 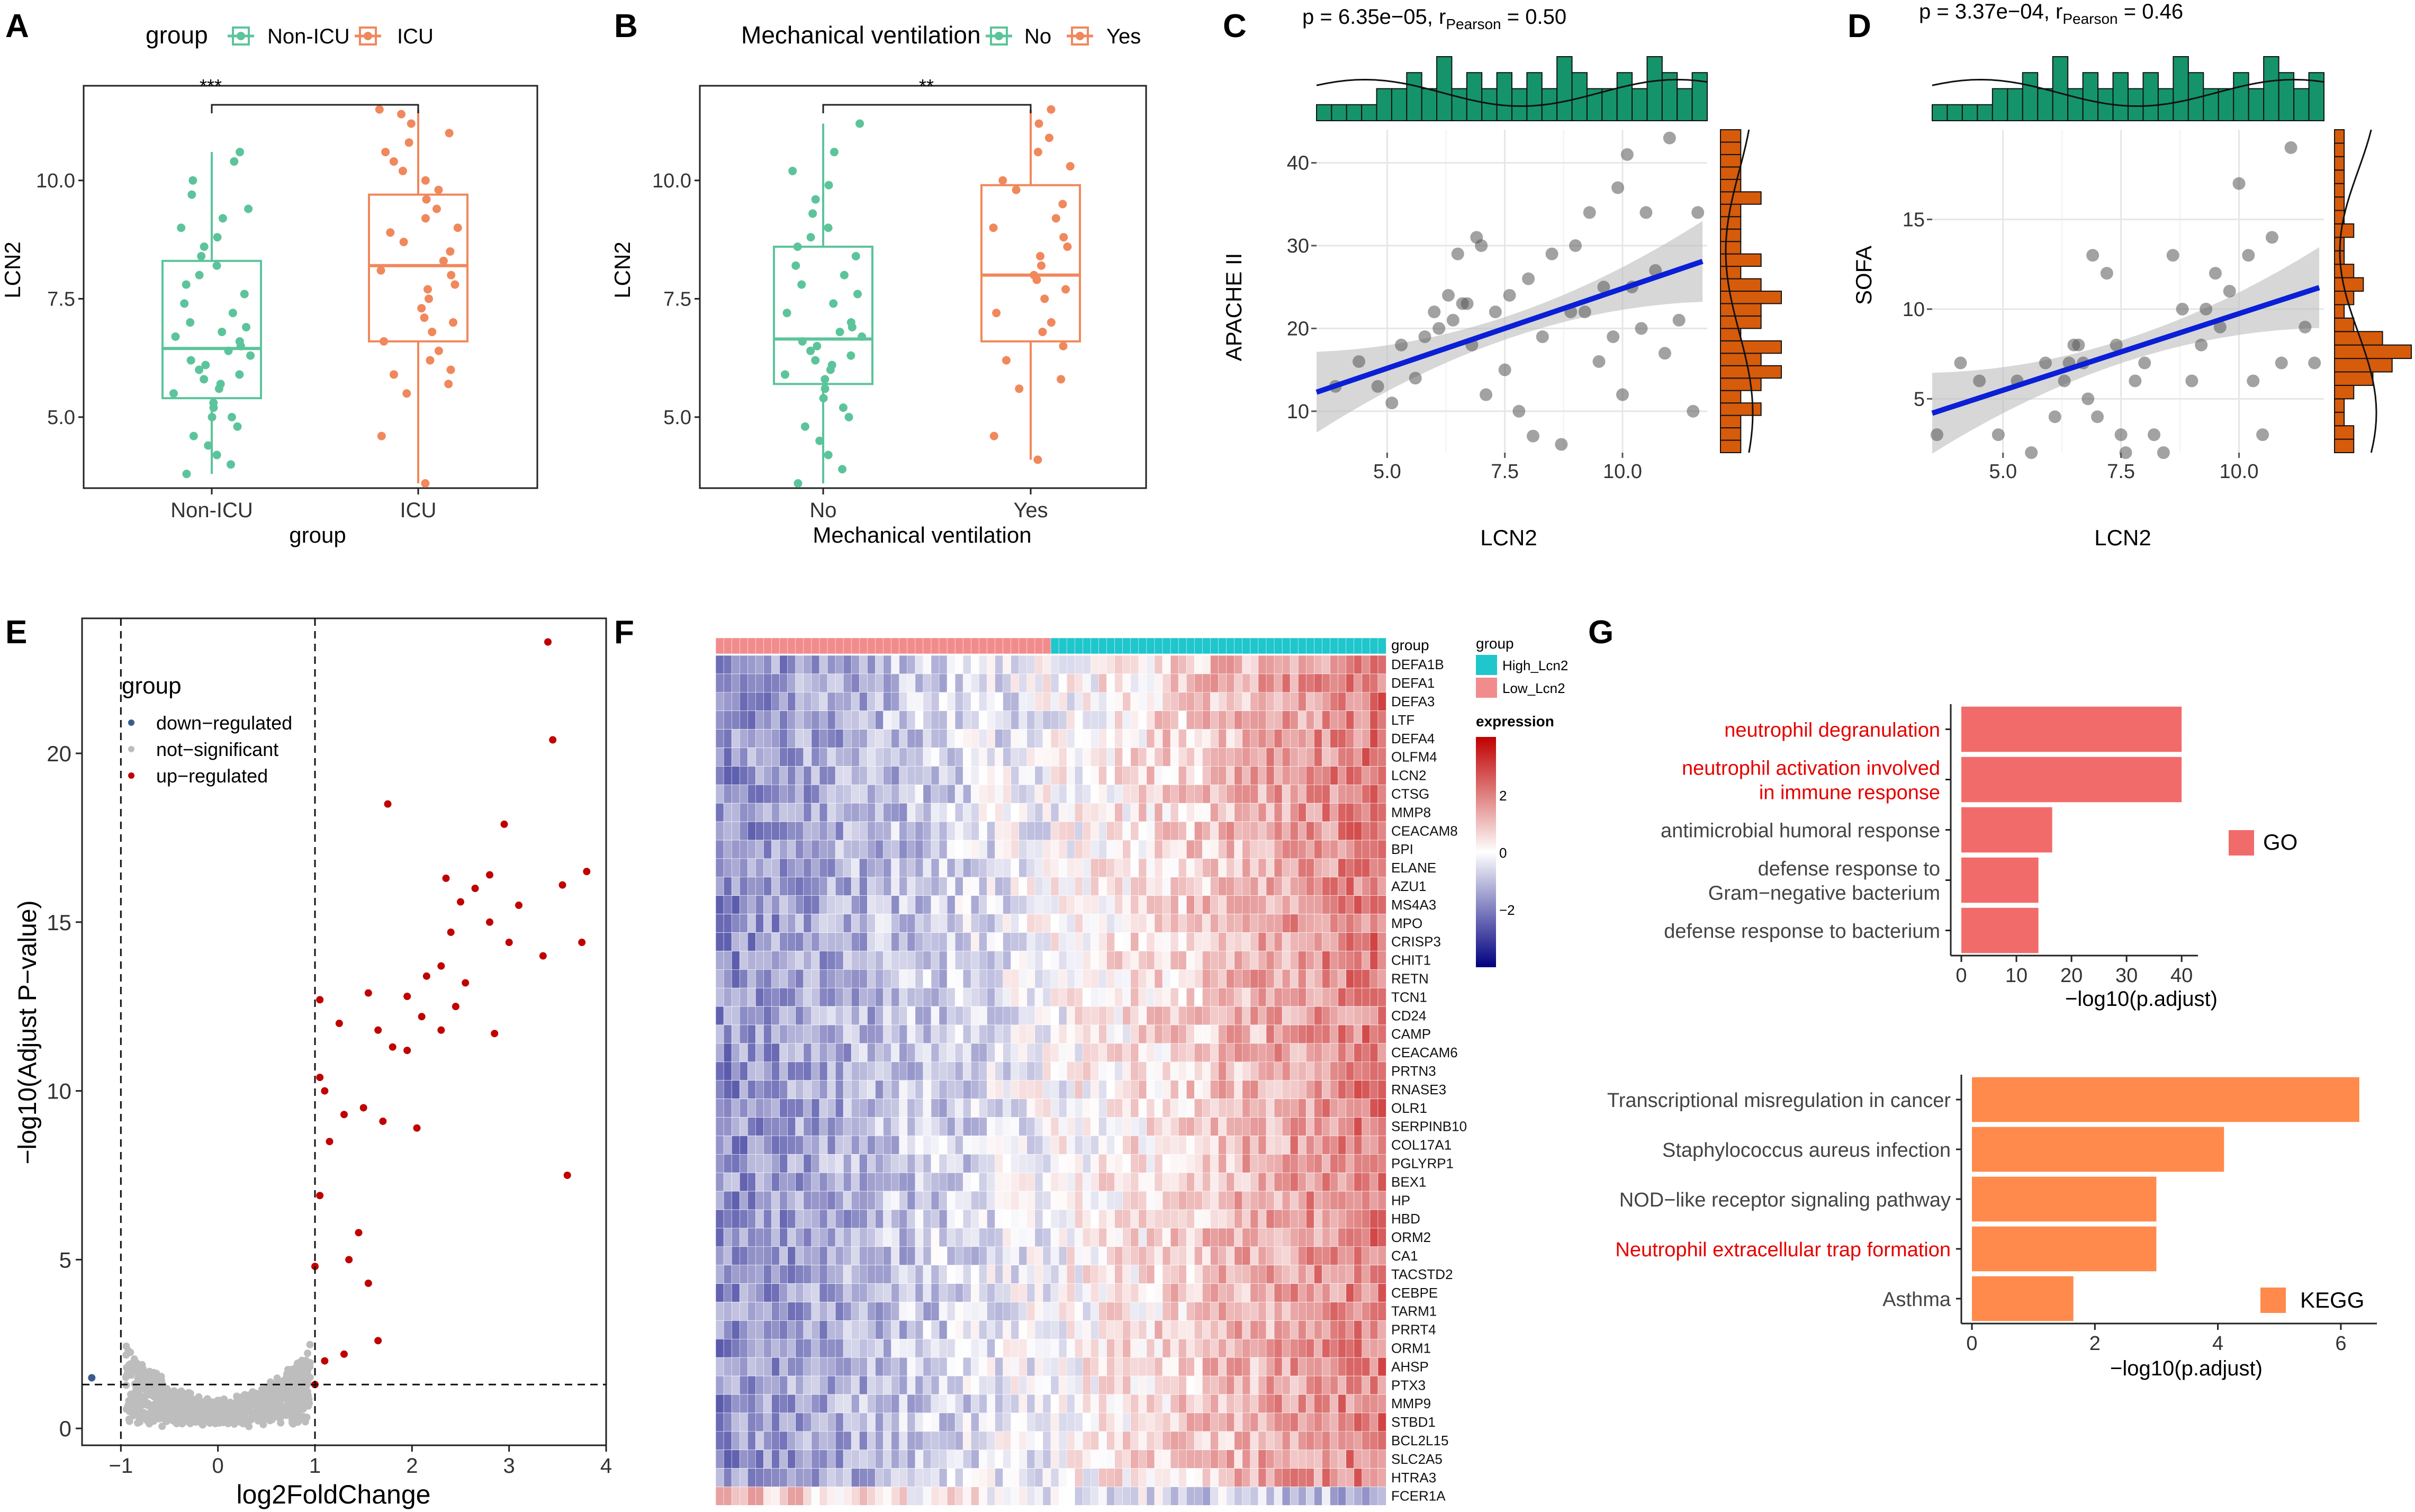 What do you see at coordinates (320, 1000) in the screenshot?
I see `panel-e-point-up` at bounding box center [320, 1000].